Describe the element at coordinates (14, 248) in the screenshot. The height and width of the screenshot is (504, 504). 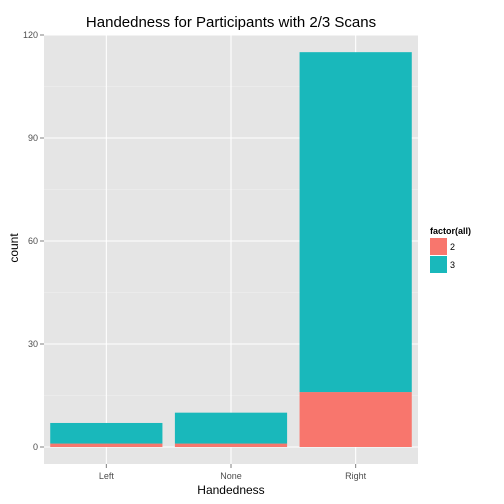
I see `y-axis-title: count` at that location.